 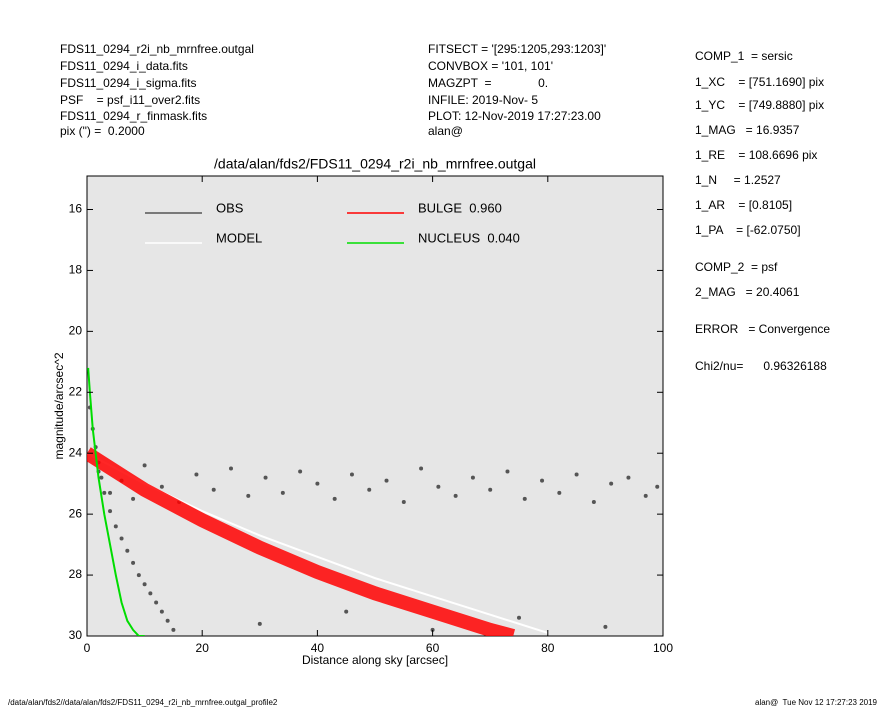 I want to click on parameter: COMP_2 = psf, so click(x=736, y=267).